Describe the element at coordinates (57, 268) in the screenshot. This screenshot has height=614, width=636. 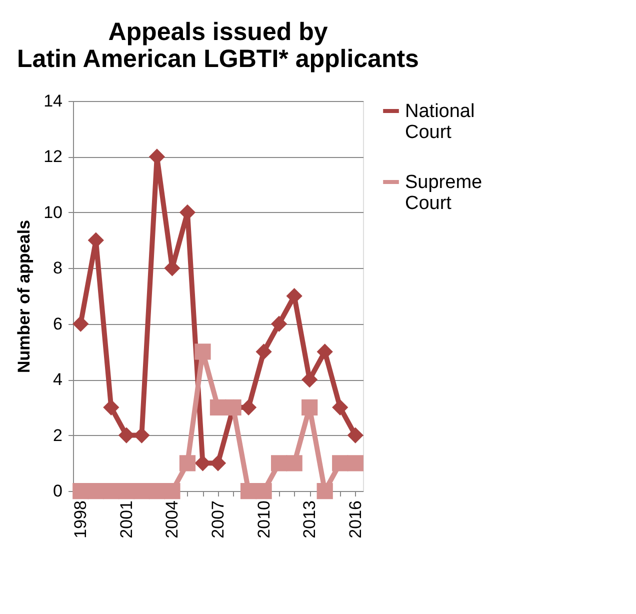
I see `y-tick-label: 8` at that location.